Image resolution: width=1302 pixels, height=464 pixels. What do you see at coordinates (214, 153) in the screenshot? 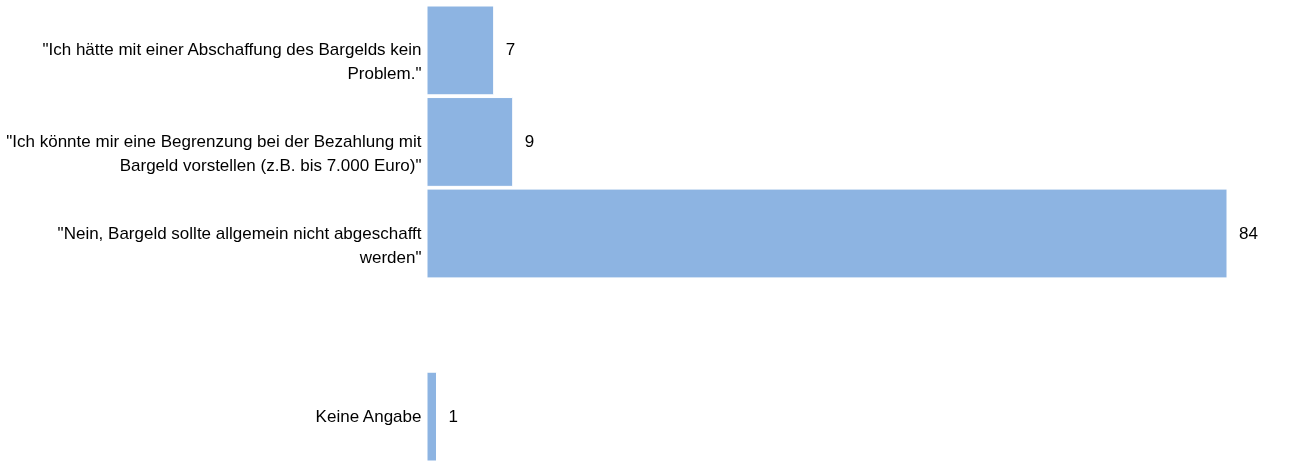
I see `y-tick-label: "Ich könnte mir eine Begrenzung bei der Bezahlung mit Bargeld vorstellen (z.B. bis 7.000 Euro)"` at bounding box center [214, 153].